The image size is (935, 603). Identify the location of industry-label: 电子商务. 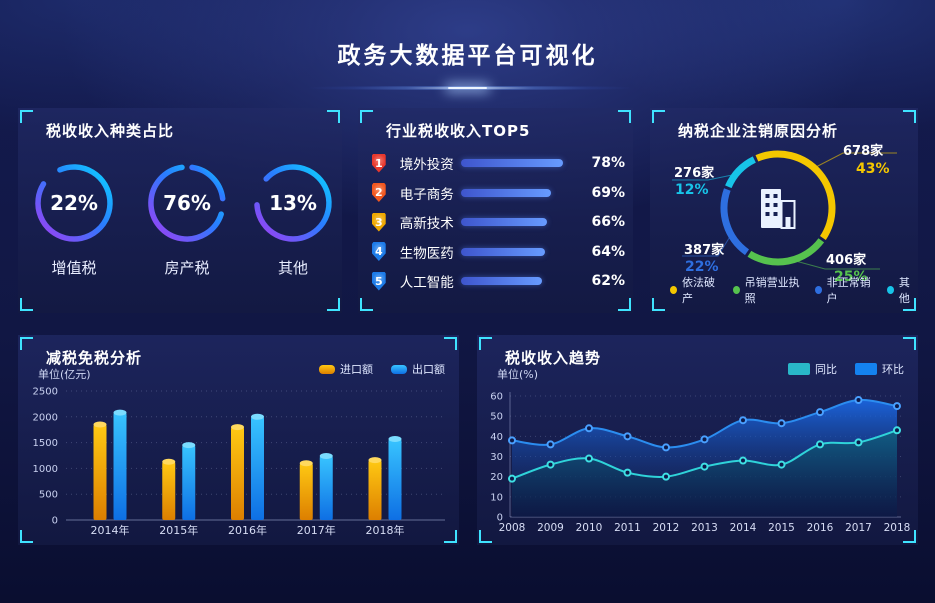
(426, 194).